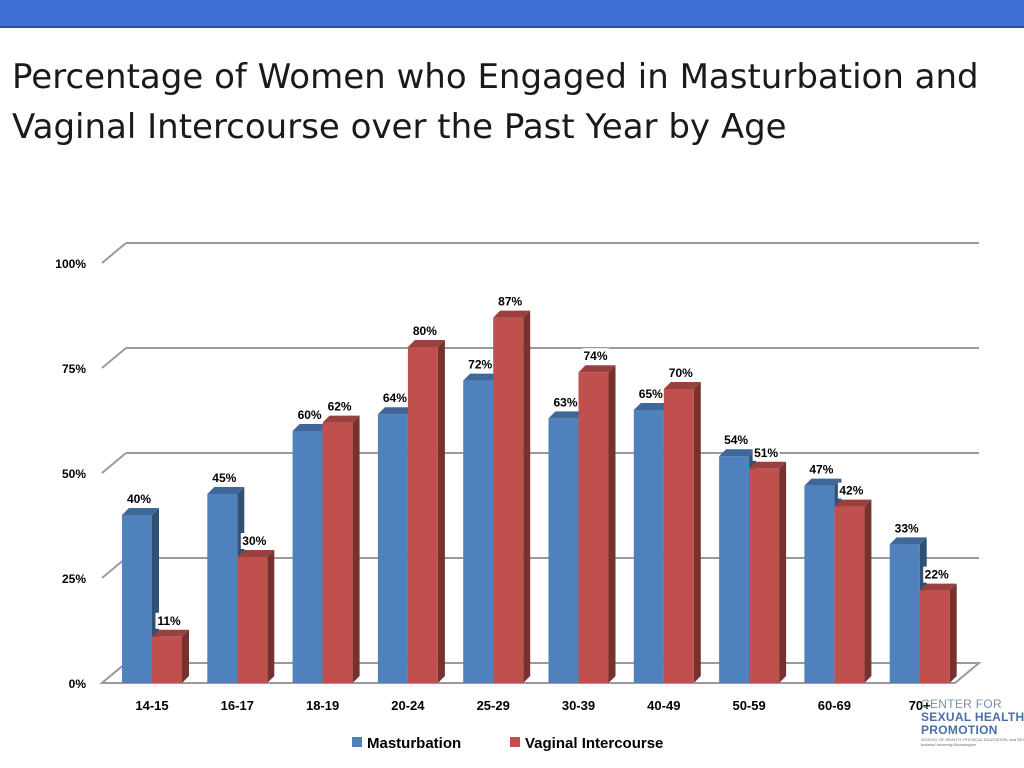 The height and width of the screenshot is (768, 1024). I want to click on data-label: 54%, so click(736, 440).